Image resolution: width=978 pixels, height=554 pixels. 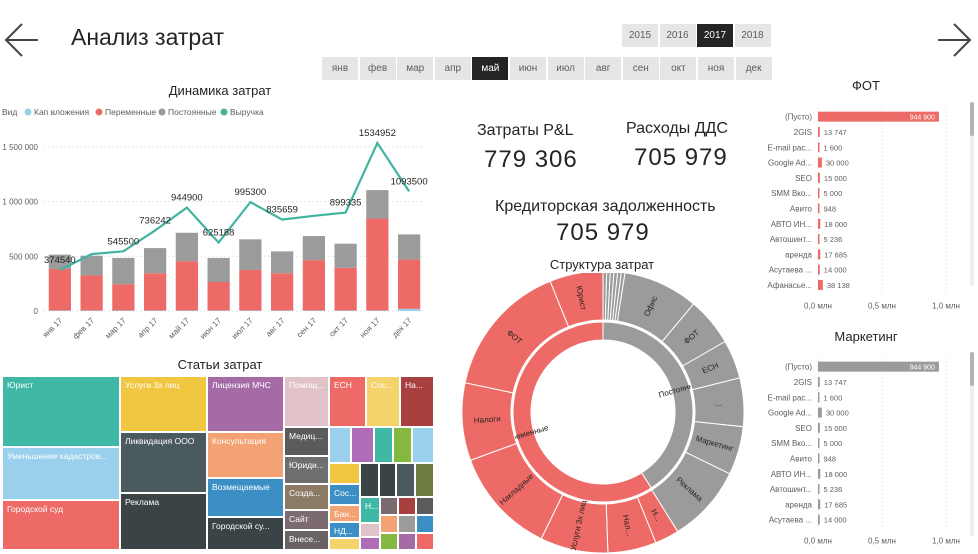 What do you see at coordinates (53, 328) in the screenshot?
I see `x-tick-1: янв 17` at bounding box center [53, 328].